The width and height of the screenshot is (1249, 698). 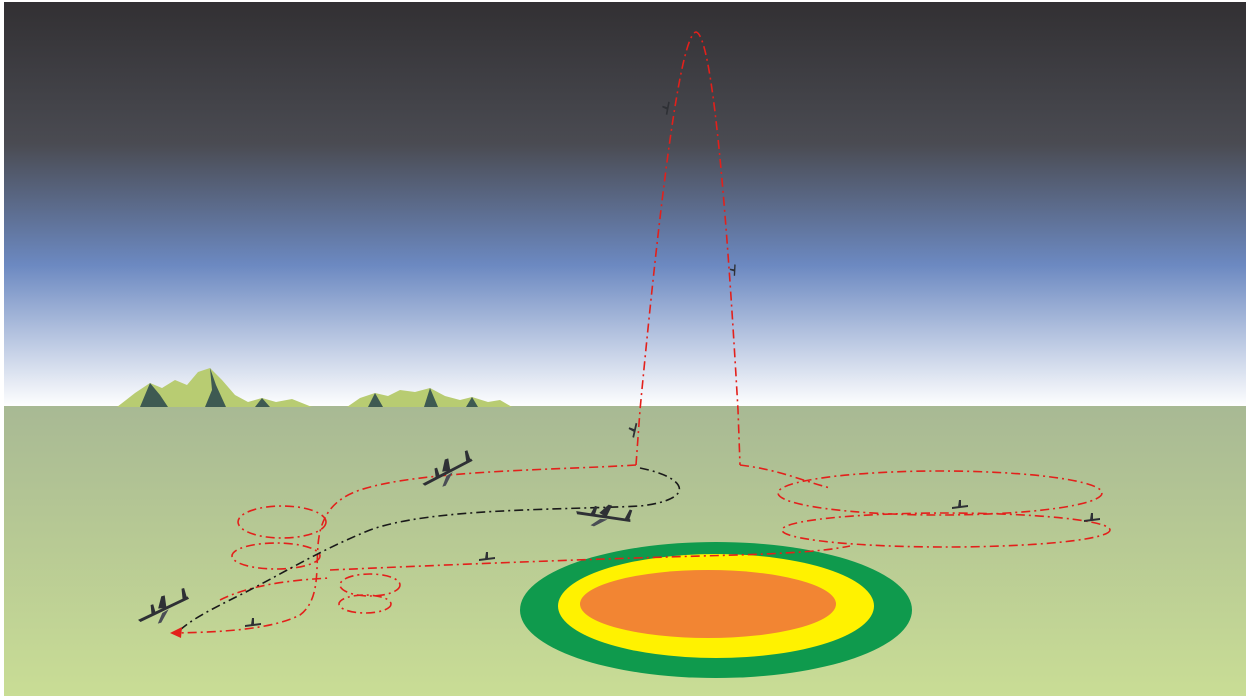 I want to click on flight-path-right-lower, so click(x=275, y=589).